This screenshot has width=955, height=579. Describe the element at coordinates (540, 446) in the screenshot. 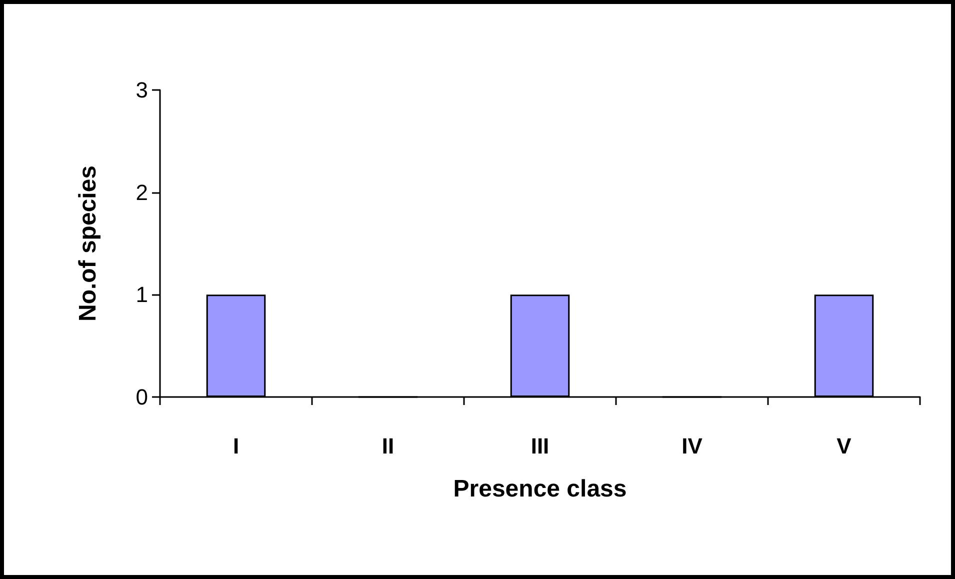

I see `x-tick-label: III` at that location.